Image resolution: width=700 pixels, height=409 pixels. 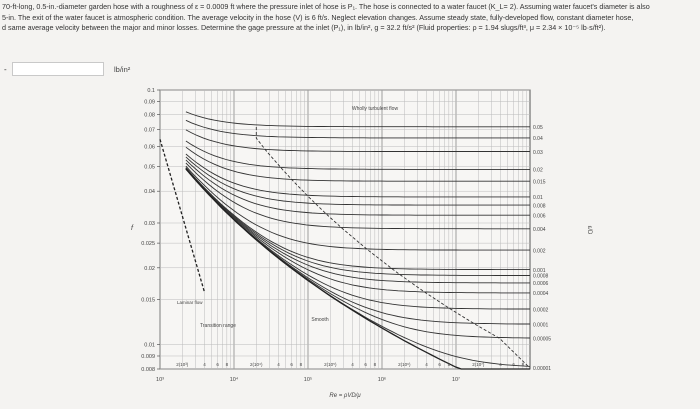 I want to click on smooth-label: Smooth, so click(x=319, y=320).